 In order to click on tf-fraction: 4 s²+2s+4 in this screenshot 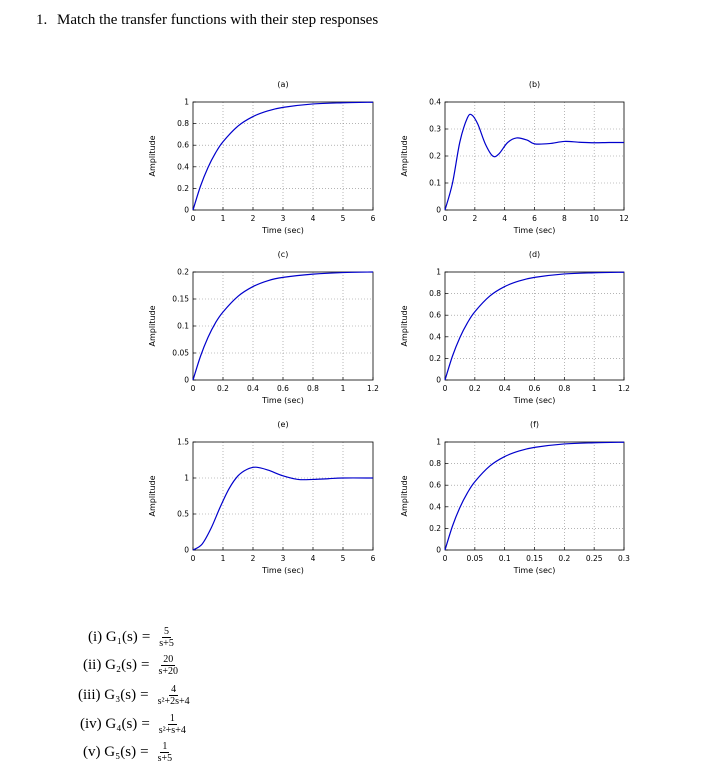, I will do `click(174, 695)`.